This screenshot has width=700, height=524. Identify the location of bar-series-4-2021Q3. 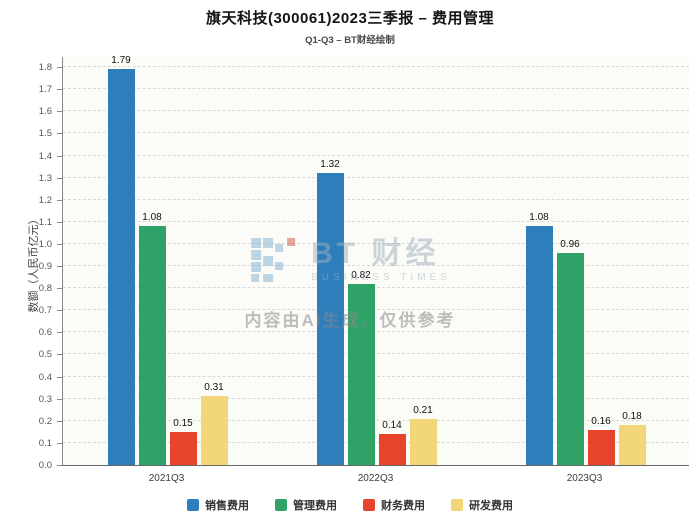
(214, 430).